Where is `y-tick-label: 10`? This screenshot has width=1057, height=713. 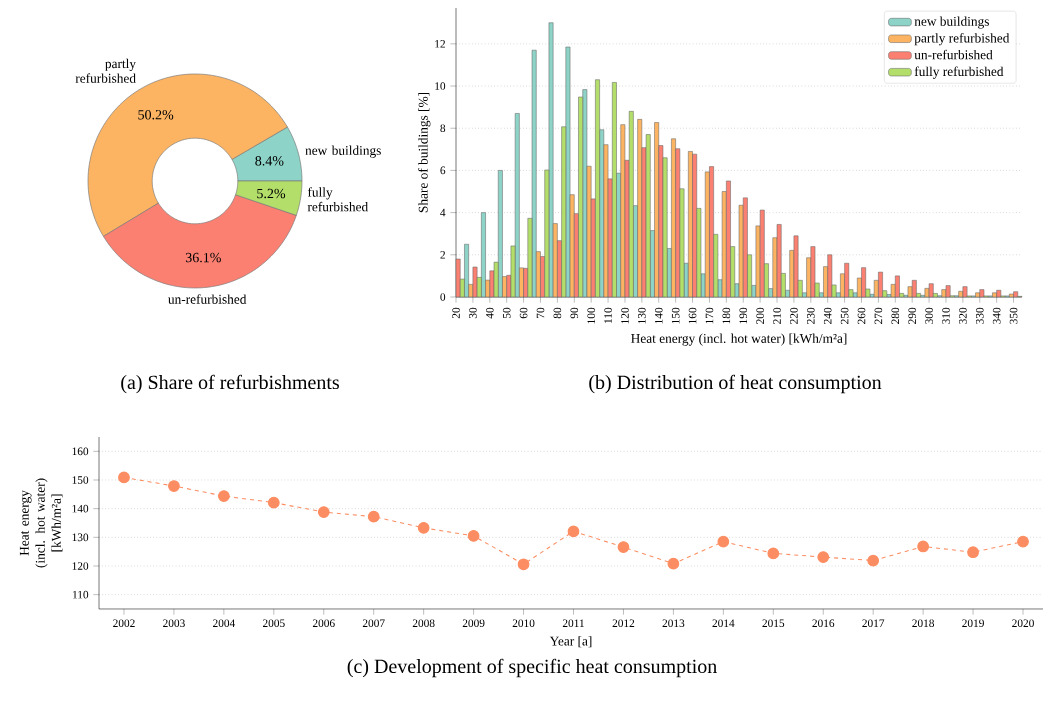 y-tick-label: 10 is located at coordinates (440, 86).